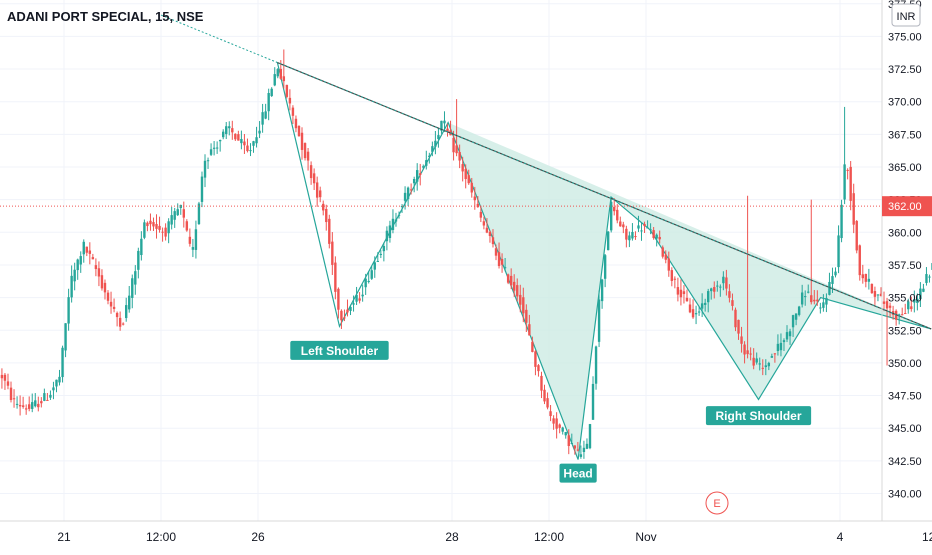  I want to click on price-tick-label: 347.50, so click(905, 397).